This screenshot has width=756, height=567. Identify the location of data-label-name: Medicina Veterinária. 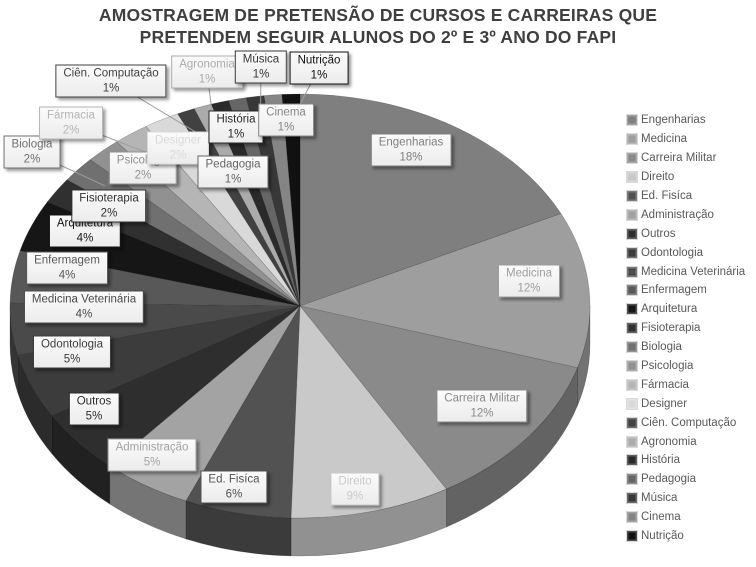
(84, 299).